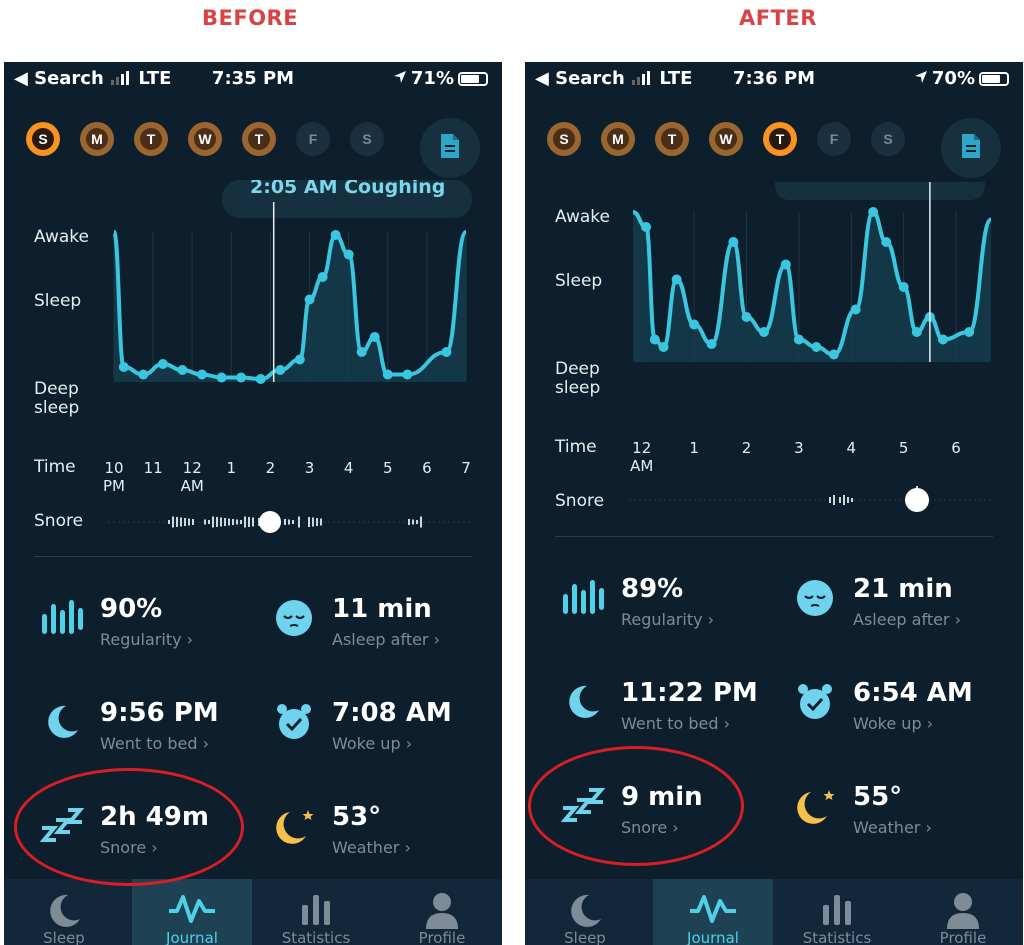 This screenshot has width=1024, height=945. Describe the element at coordinates (361, 725) in the screenshot. I see `woke-up-stat: 7:08 AM Woke up ›` at that location.